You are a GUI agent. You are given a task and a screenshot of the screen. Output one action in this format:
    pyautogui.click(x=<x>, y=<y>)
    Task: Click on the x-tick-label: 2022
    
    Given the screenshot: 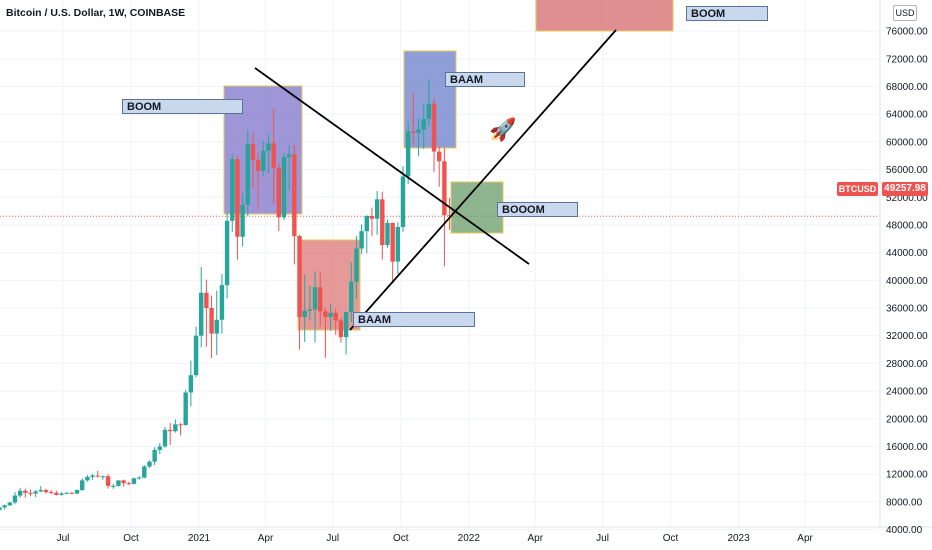 What is the action you would take?
    pyautogui.click(x=469, y=538)
    